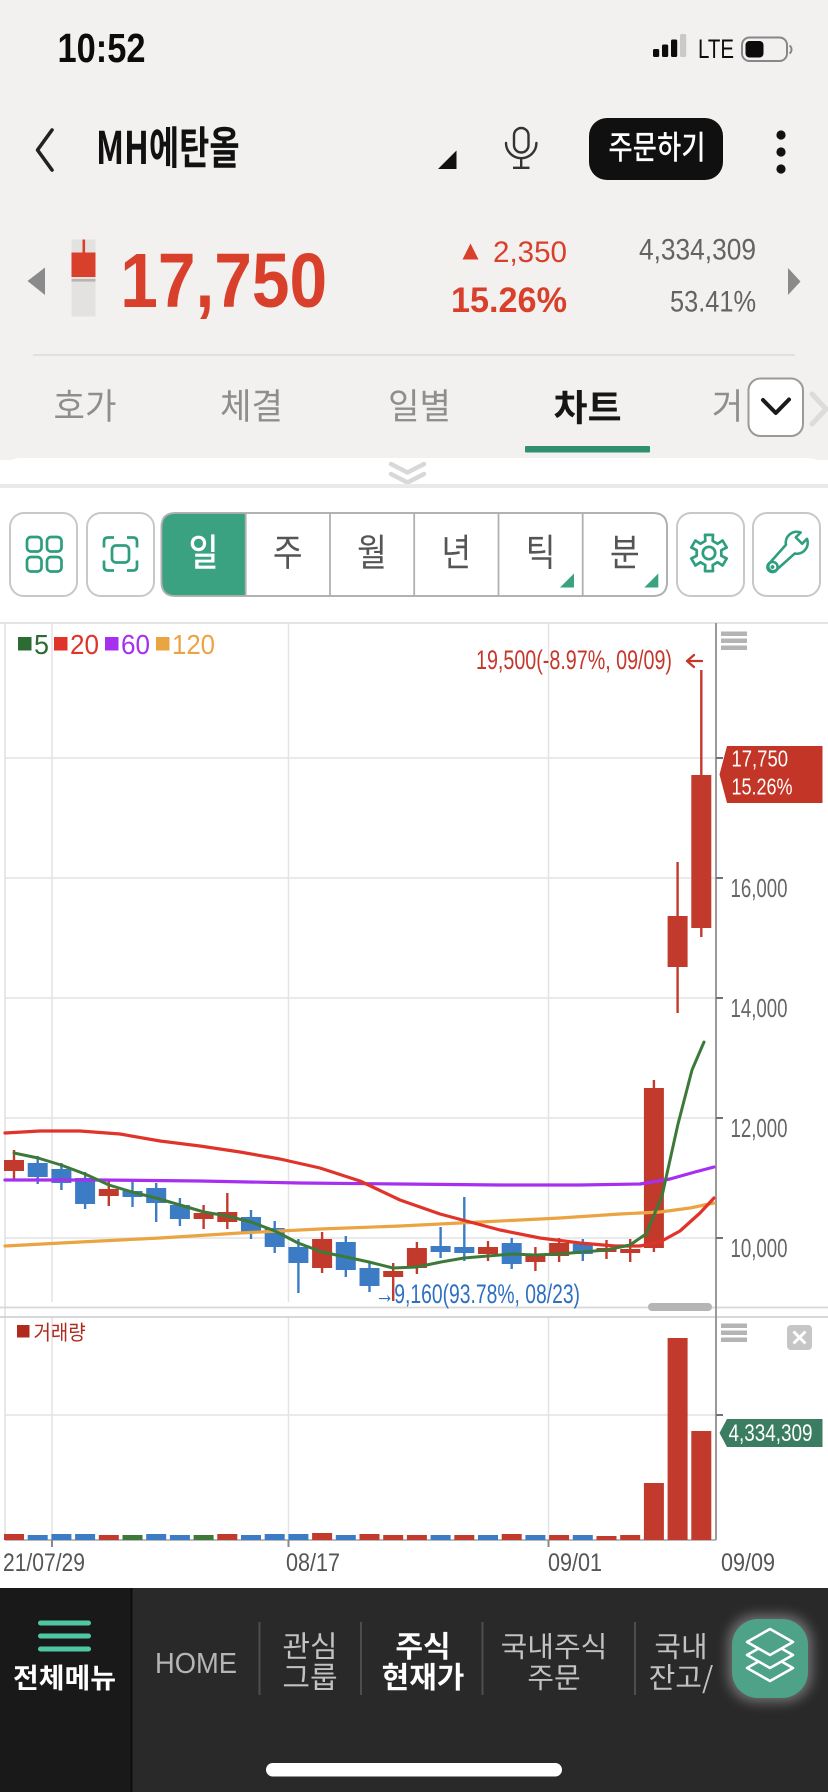 Image resolution: width=828 pixels, height=1792 pixels. What do you see at coordinates (530, 252) in the screenshot?
I see `svg-text: 2,350` at bounding box center [530, 252].